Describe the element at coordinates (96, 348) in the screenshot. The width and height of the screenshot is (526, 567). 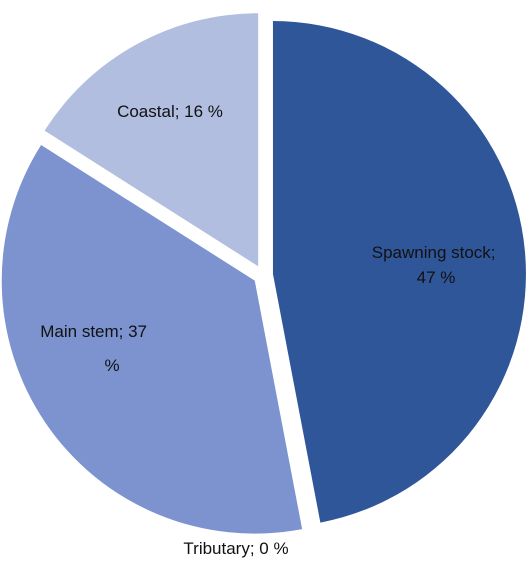
I see `slice-label-main-stem: Main stem; 37 %` at that location.